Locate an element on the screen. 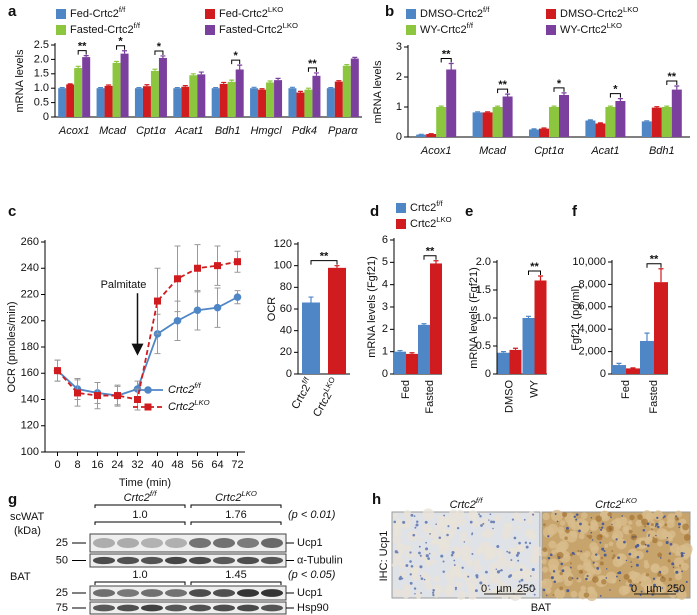 The image size is (697, 615). x-tick-label: Hmgcl is located at coordinates (266, 131).